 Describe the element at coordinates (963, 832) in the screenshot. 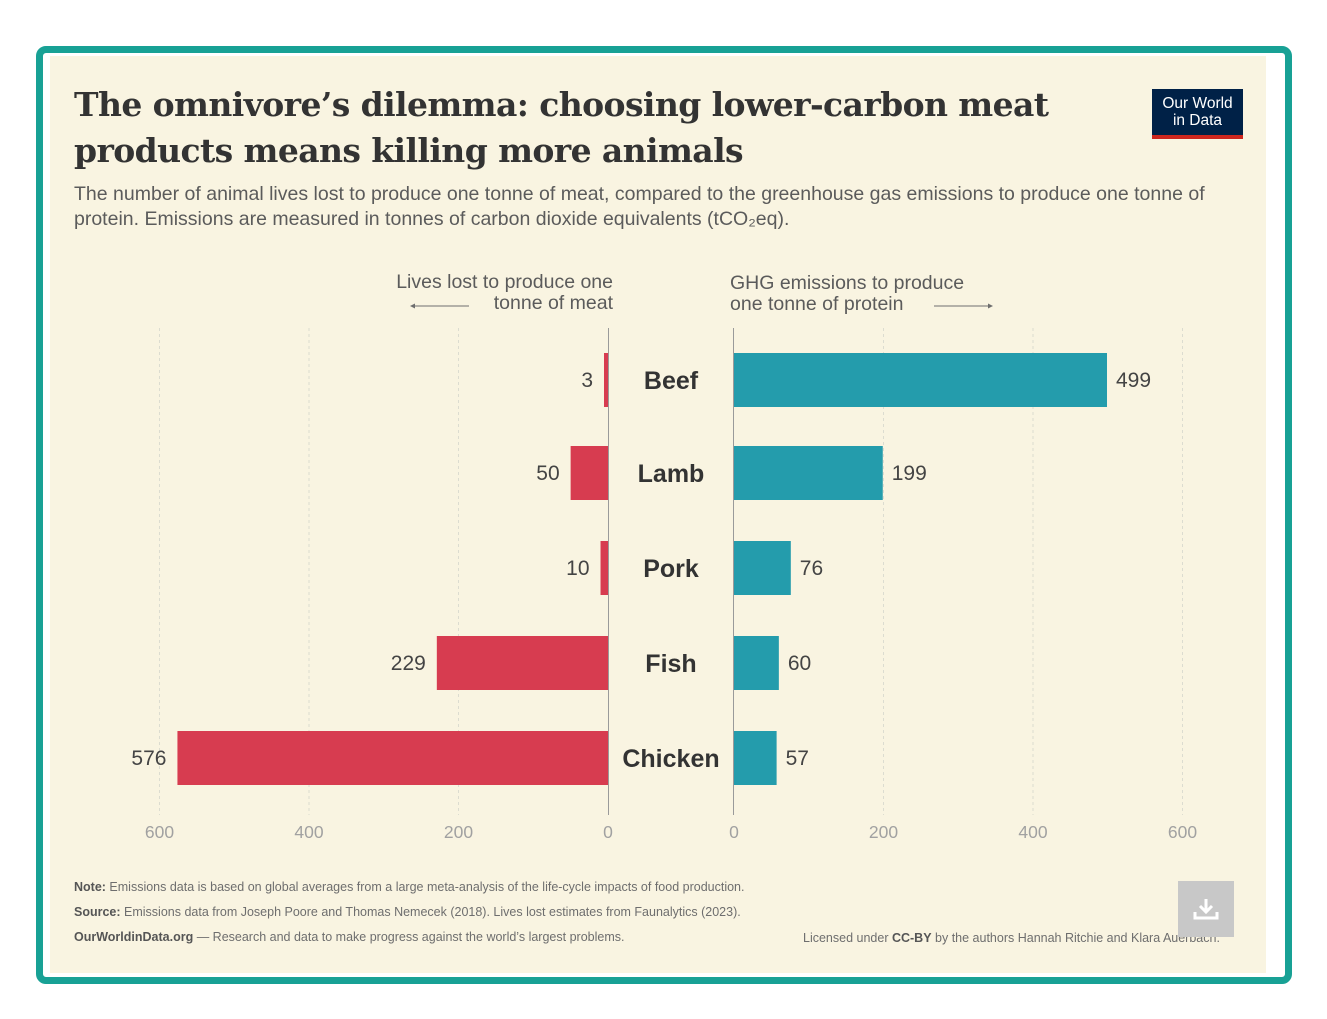

I see `right-axis-ticks: 0 200 400 600` at that location.